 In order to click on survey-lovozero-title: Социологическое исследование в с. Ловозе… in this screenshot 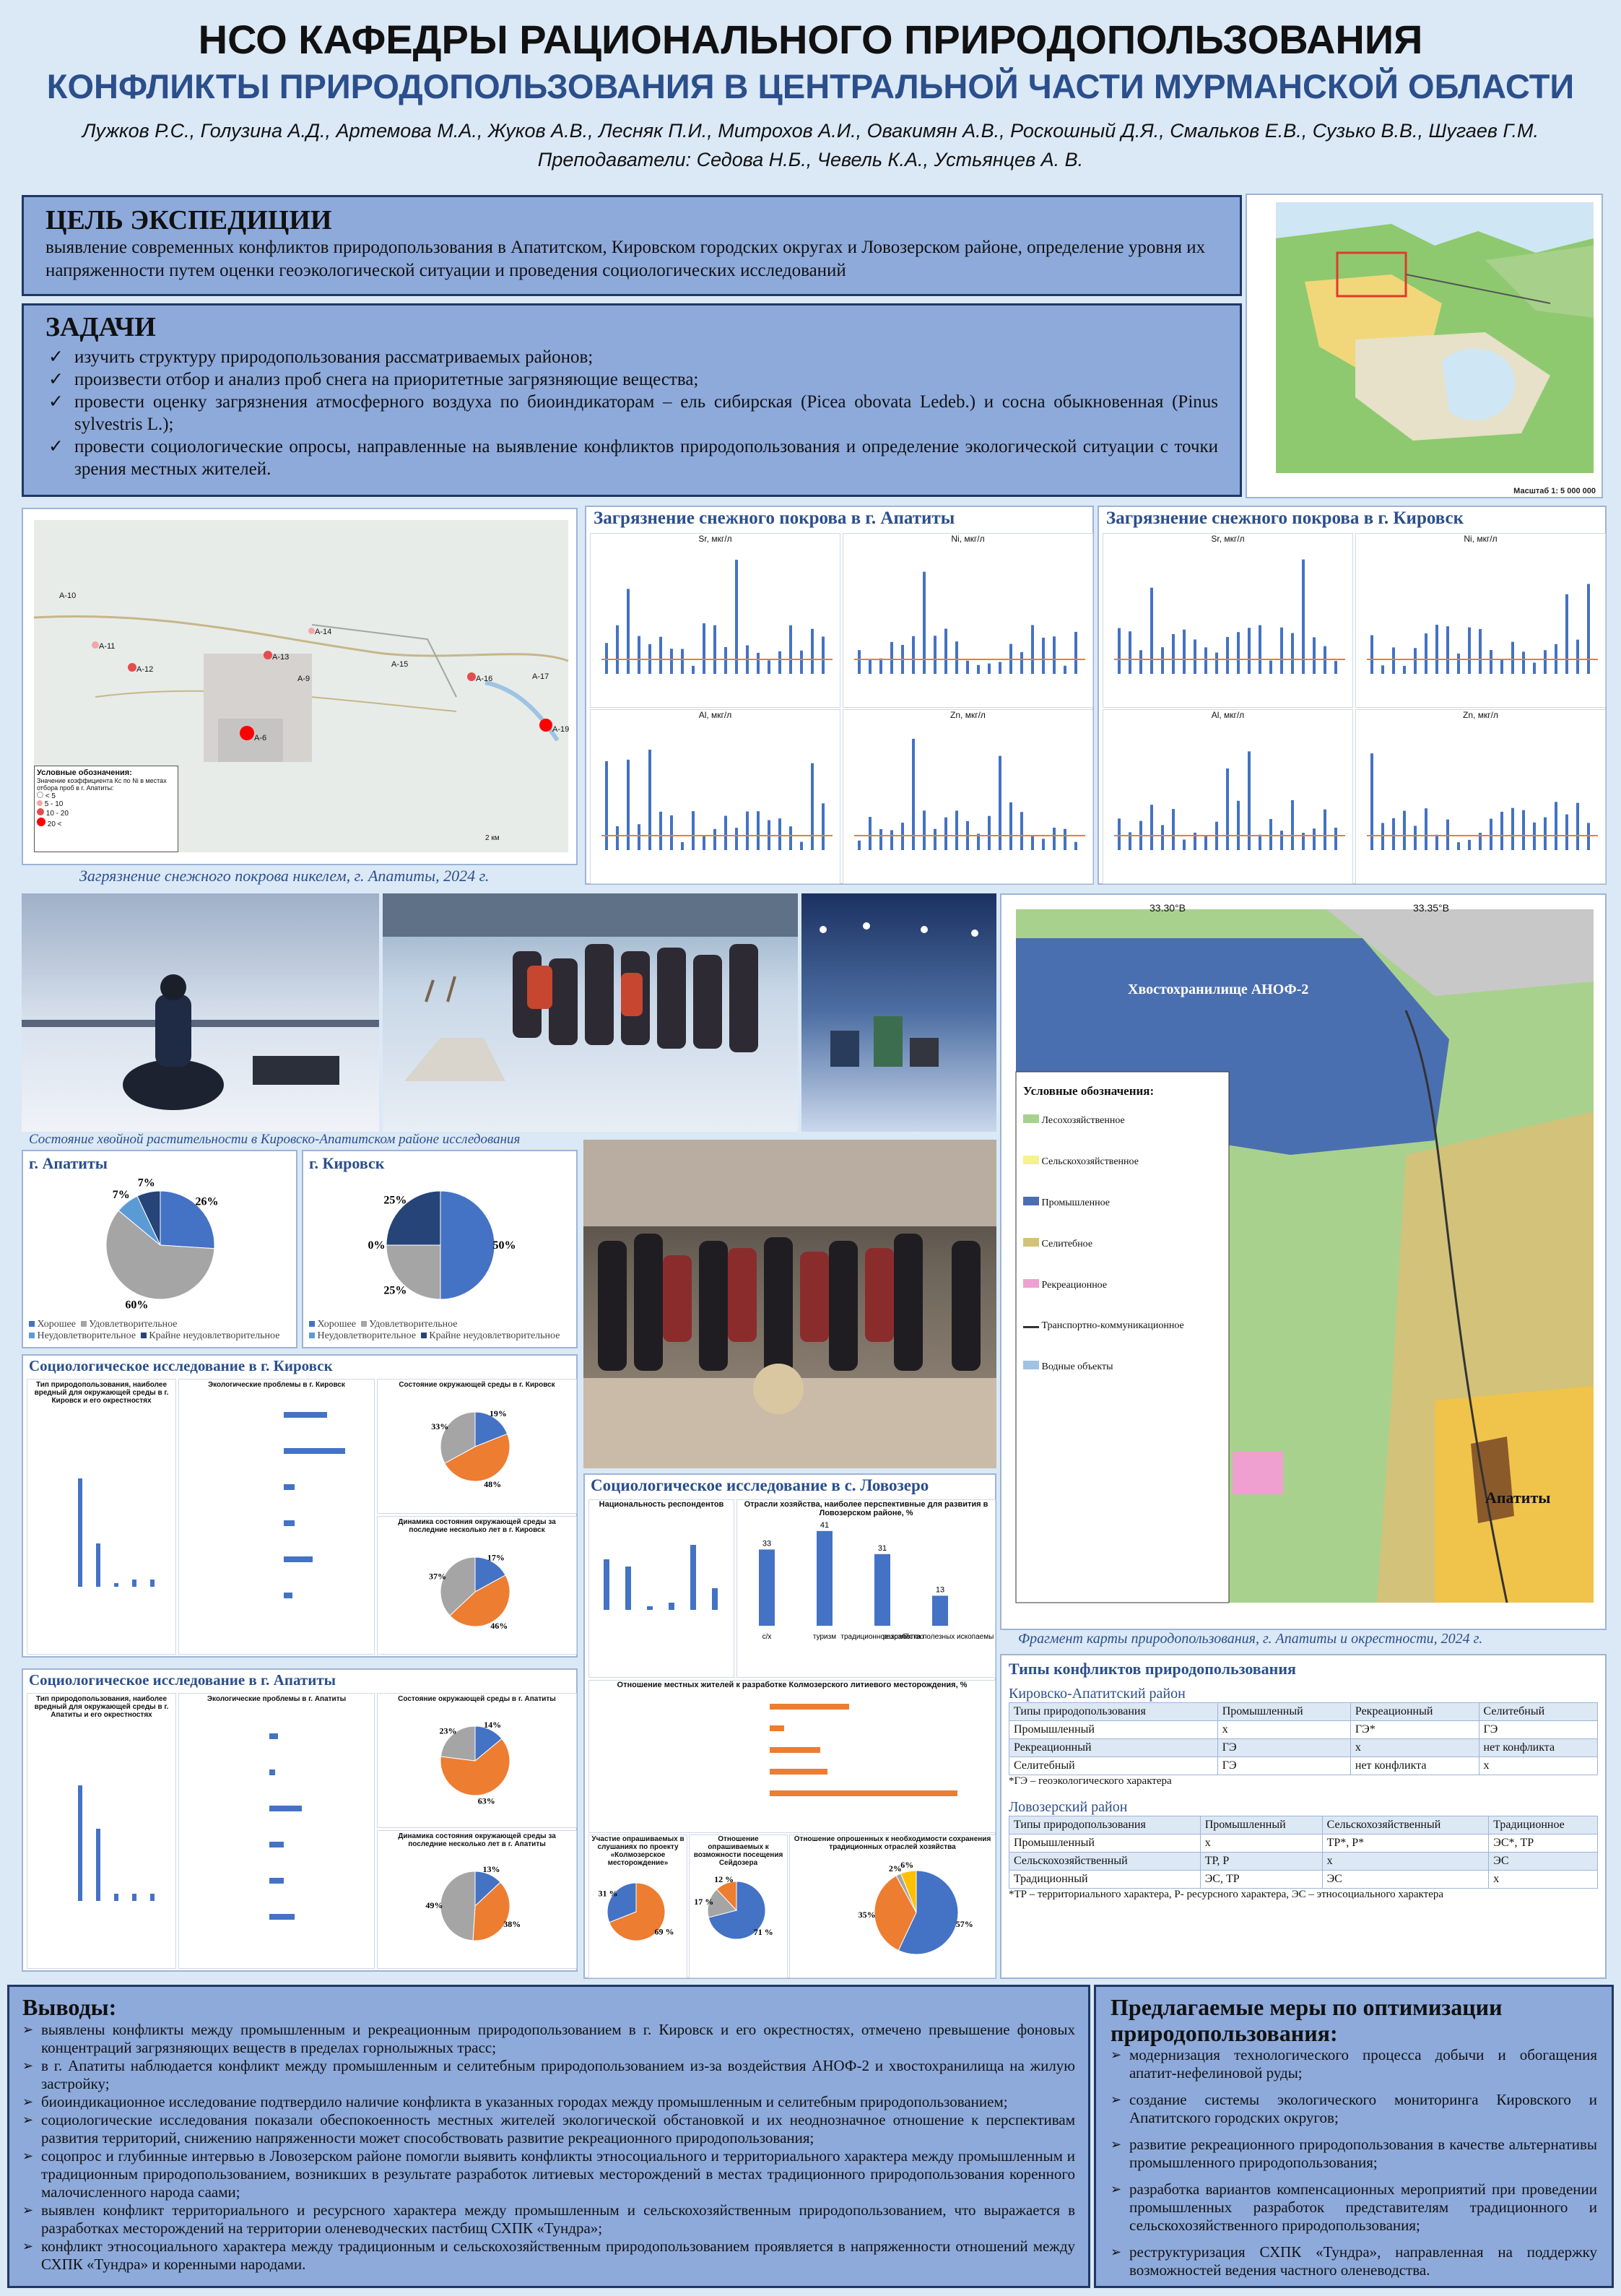, I will do `click(760, 1485)`.